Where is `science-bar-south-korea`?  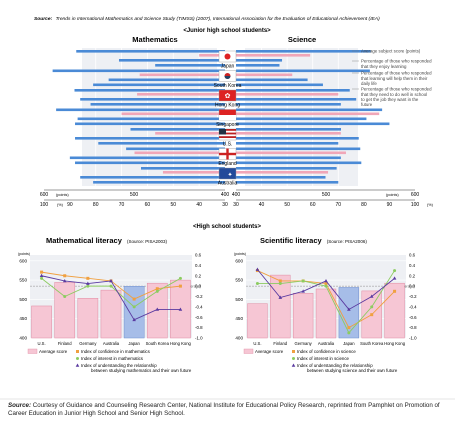 science-bar-south-korea is located at coordinates (303, 71).